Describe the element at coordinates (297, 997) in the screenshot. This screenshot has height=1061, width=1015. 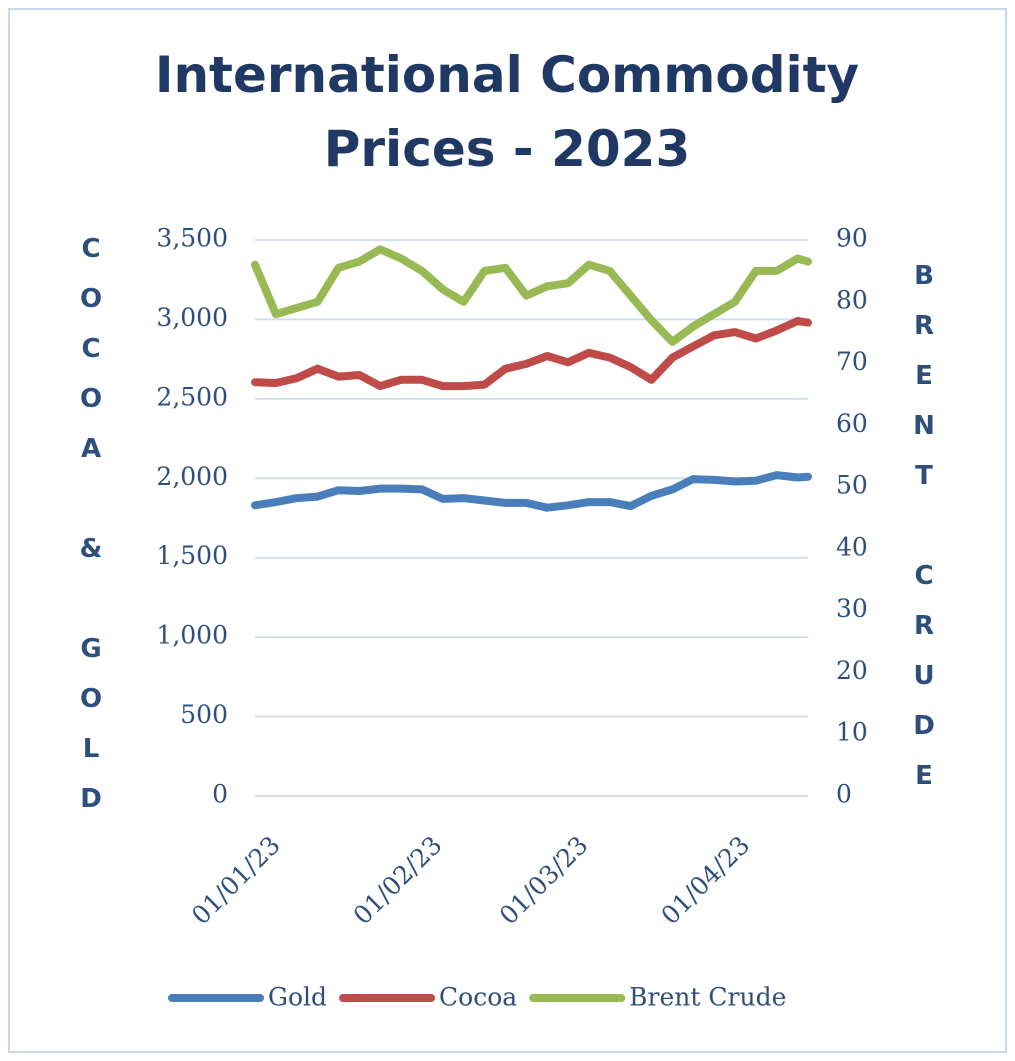
I see `legend-label: Gold` at that location.